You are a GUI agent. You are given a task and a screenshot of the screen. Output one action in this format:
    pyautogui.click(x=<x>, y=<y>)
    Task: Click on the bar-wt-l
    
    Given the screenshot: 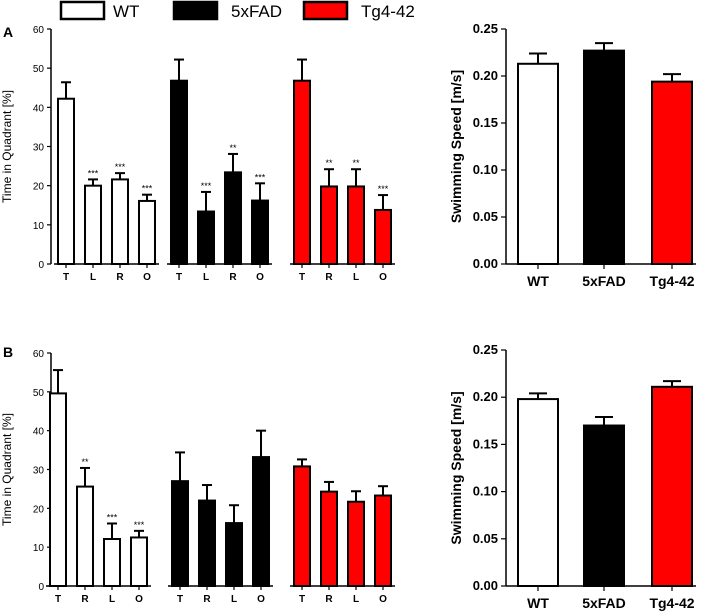 What is the action you would take?
    pyautogui.click(x=93, y=225)
    